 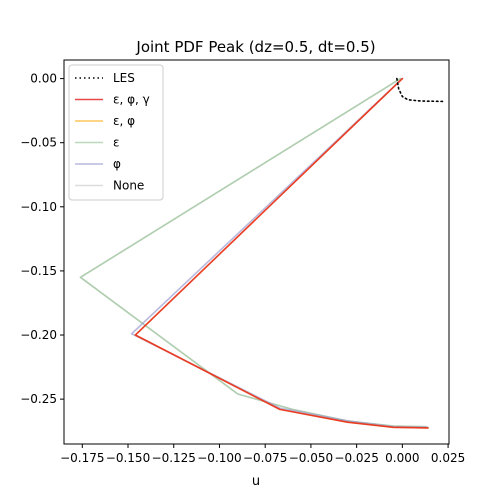 What do you see at coordinates (38, 271) in the screenshot?
I see `y-tick-label: −0.15` at bounding box center [38, 271].